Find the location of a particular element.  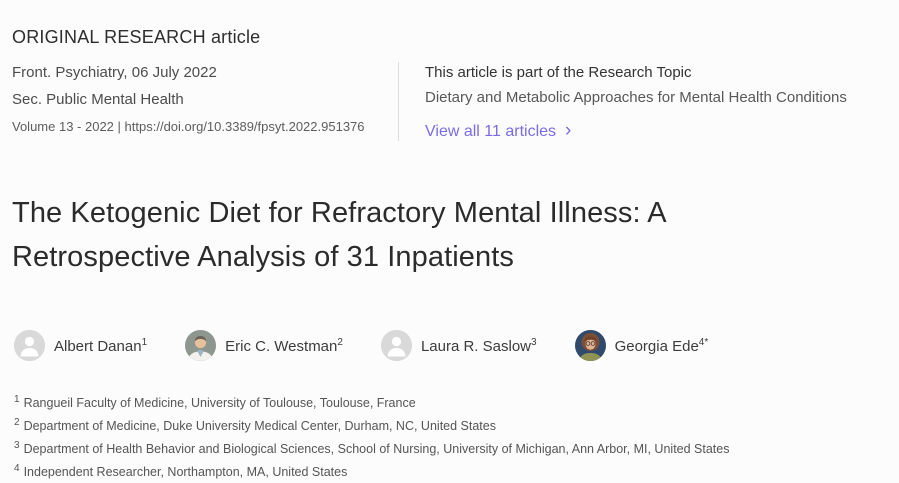

author-name: Georgia Ede4* is located at coordinates (661, 345).